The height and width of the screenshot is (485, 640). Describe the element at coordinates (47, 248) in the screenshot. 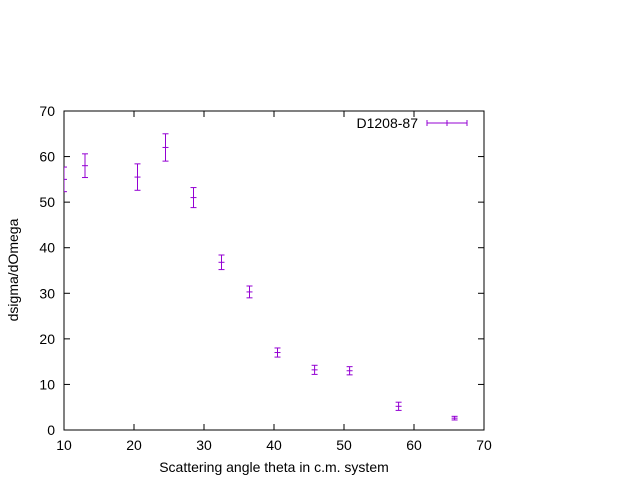

I see `y-tick-label: 40` at that location.